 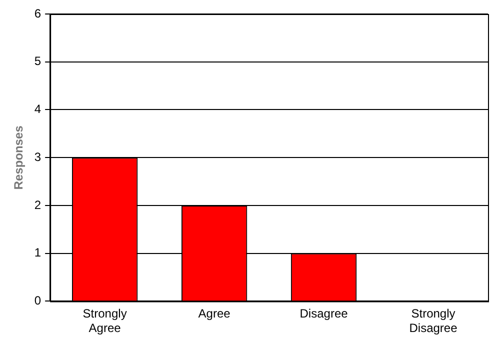 What do you see at coordinates (104, 321) in the screenshot?
I see `x-tick-label: Strongly Agree` at bounding box center [104, 321].